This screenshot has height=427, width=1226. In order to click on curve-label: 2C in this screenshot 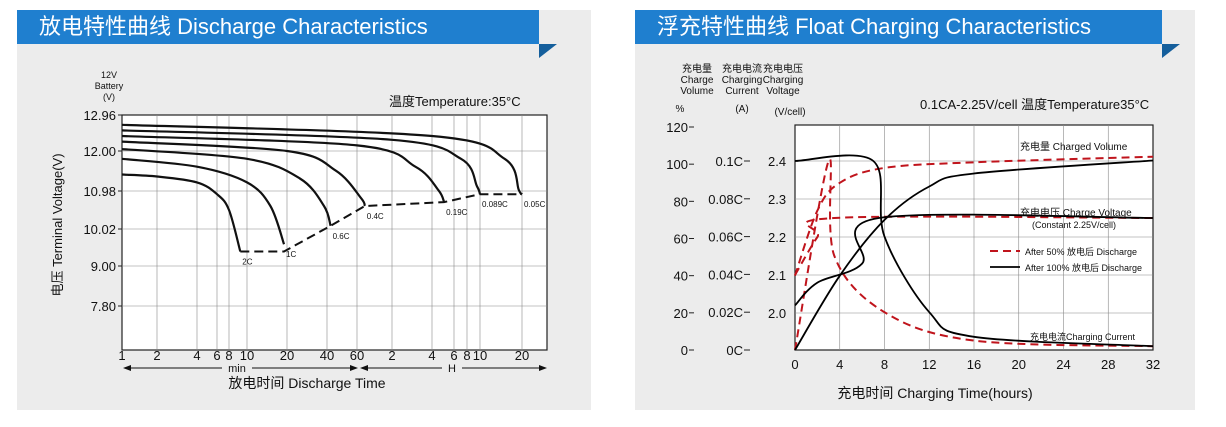, I will do `click(247, 261)`.